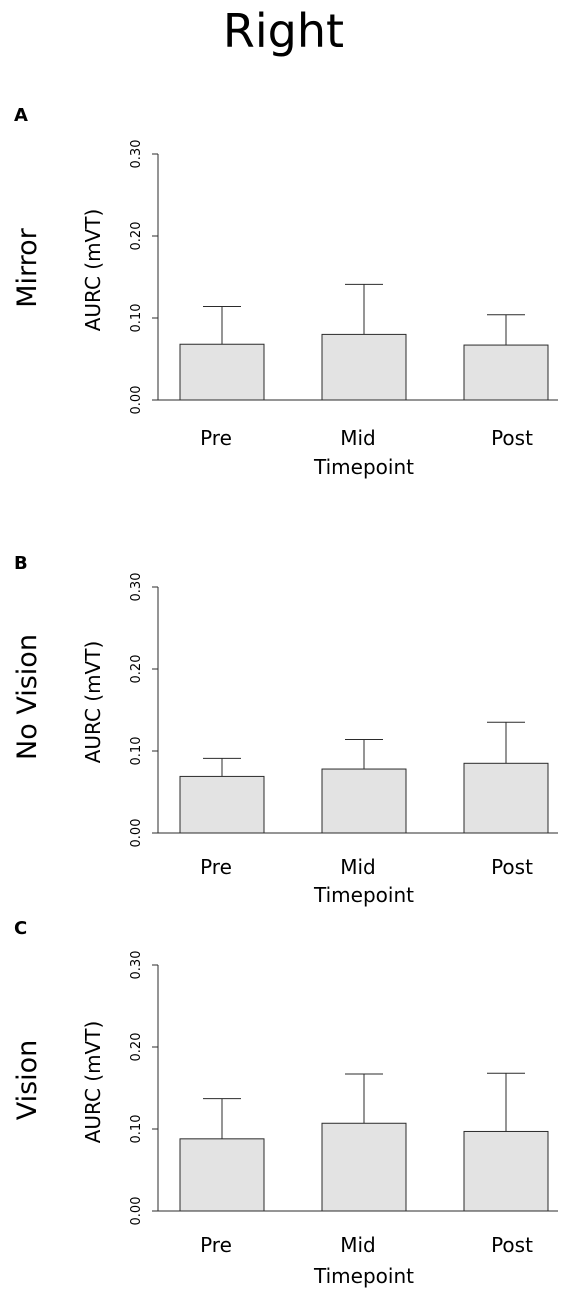  Describe the element at coordinates (27, 1080) in the screenshot. I see `row-label: Vision` at that location.